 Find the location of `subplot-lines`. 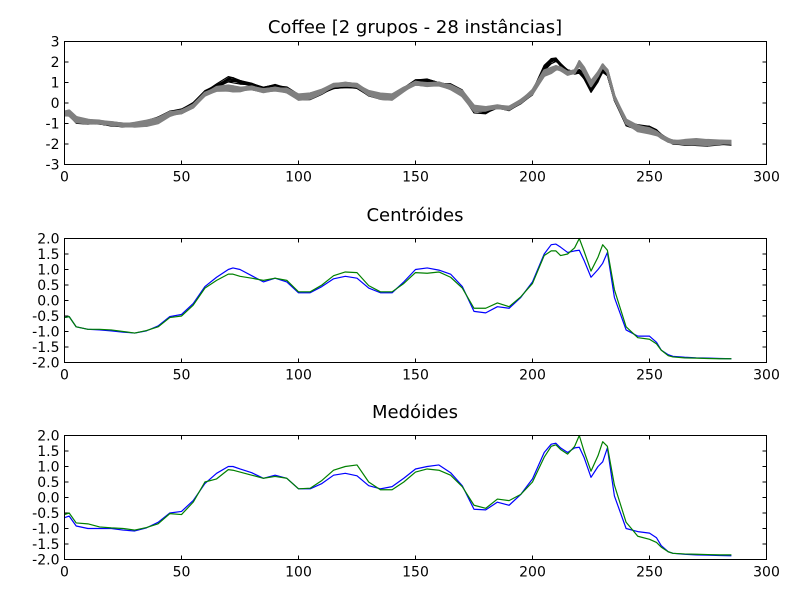

subplot-lines is located at coordinates (398, 102).